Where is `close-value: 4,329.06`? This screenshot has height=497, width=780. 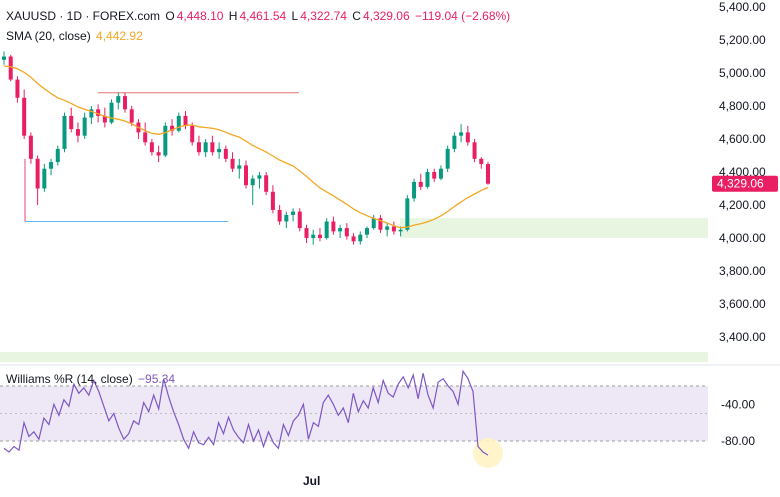 close-value: 4,329.06 is located at coordinates (386, 16).